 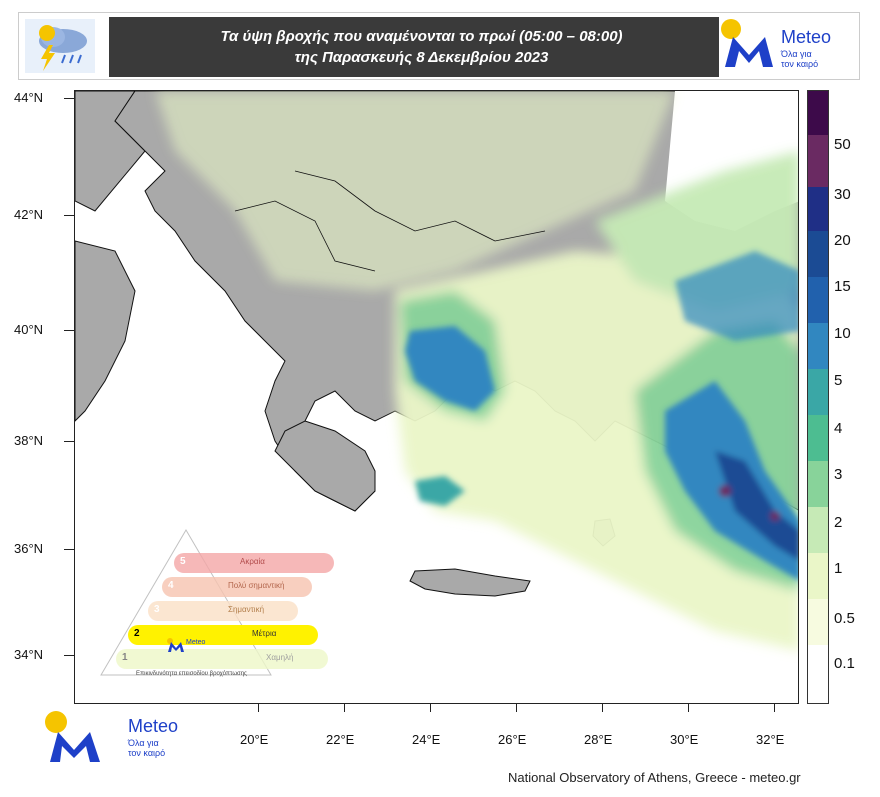 What do you see at coordinates (450, 368) in the screenshot?
I see `rain-heavy-thessaly` at bounding box center [450, 368].